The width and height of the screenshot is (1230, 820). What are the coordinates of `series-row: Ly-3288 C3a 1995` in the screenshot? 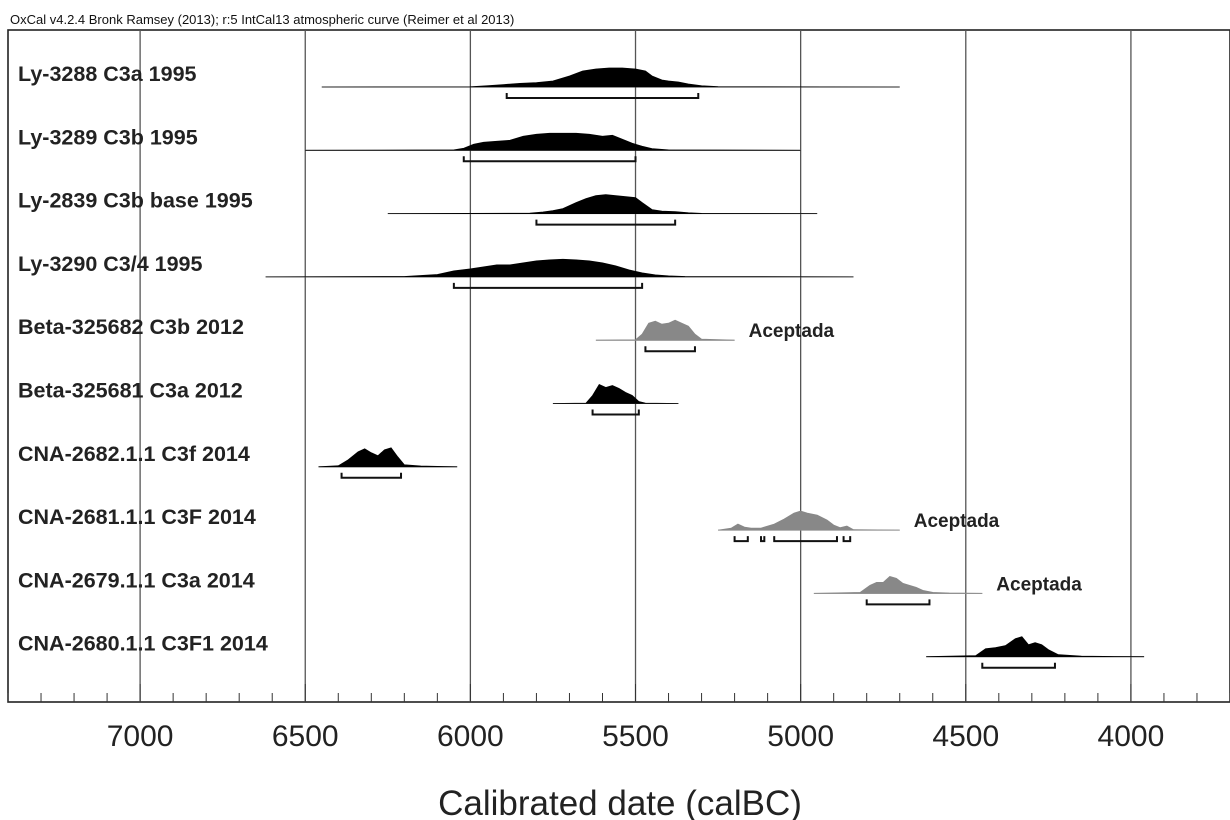 It's located at (459, 80).